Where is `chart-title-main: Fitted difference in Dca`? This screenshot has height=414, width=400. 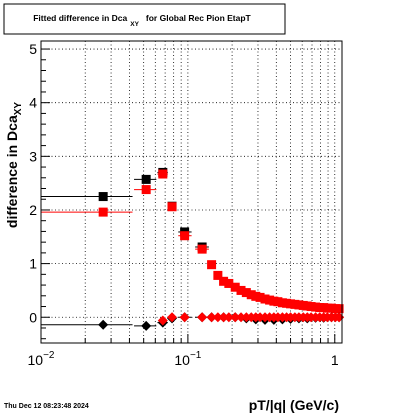 chart-title-main: Fitted difference in Dca is located at coordinates (80, 18).